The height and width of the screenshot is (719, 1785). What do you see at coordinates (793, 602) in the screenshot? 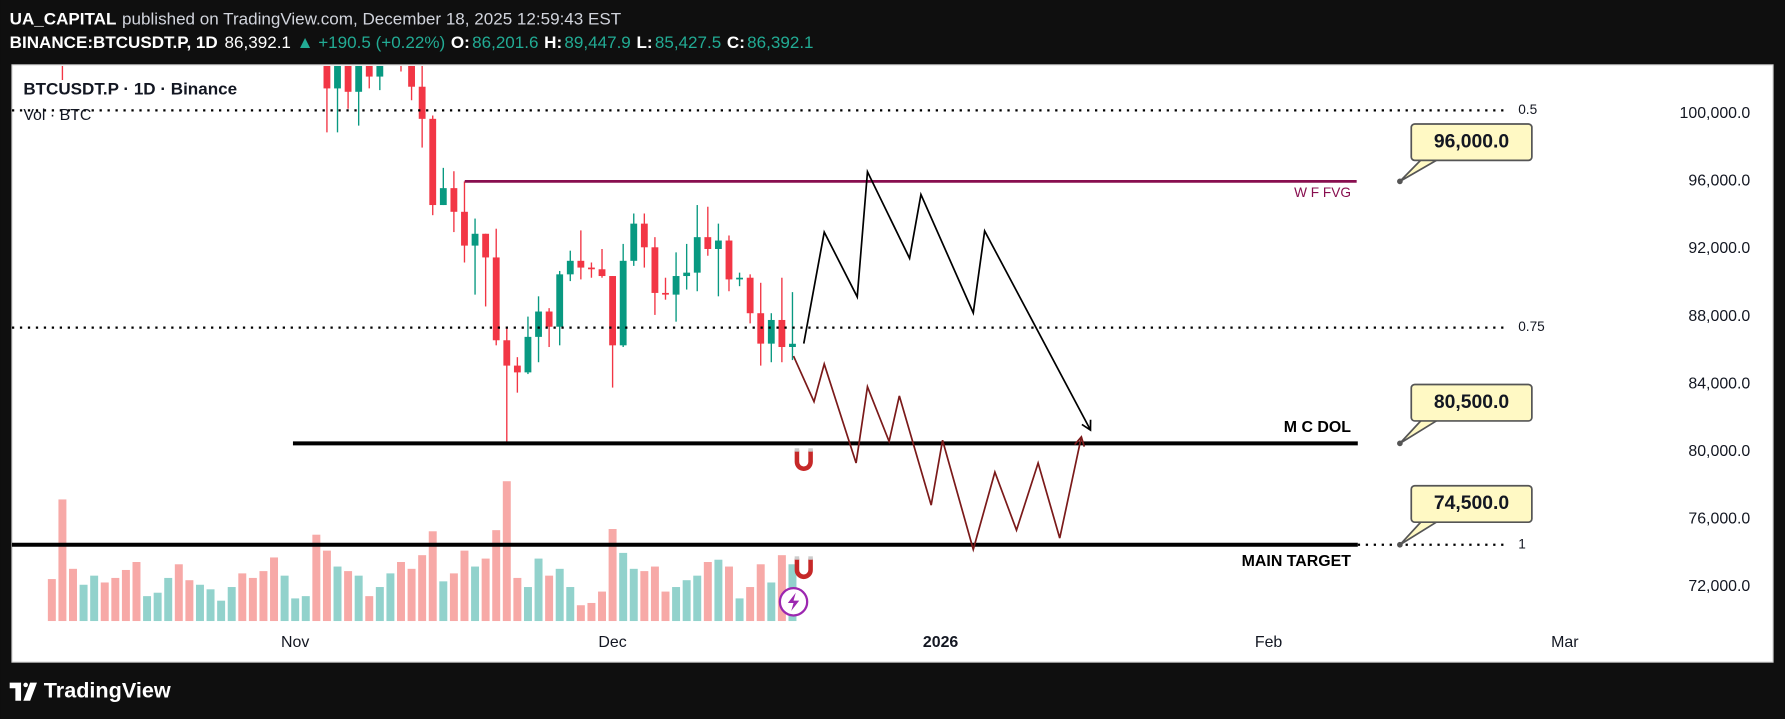
I see `lightning-icon` at bounding box center [793, 602].